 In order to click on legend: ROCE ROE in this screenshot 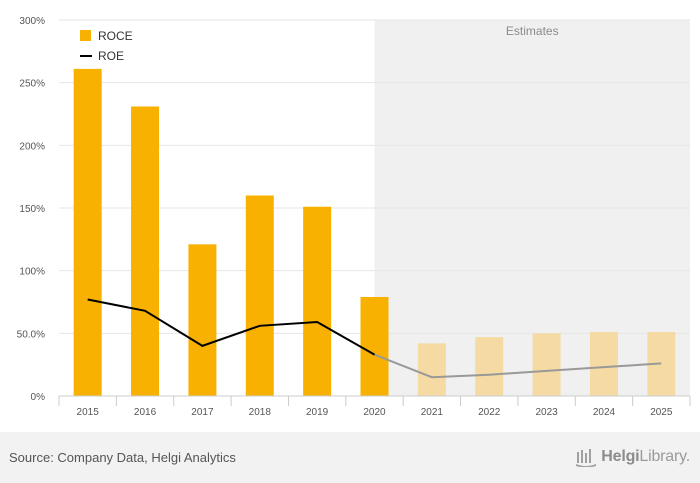, I will do `click(106, 46)`.